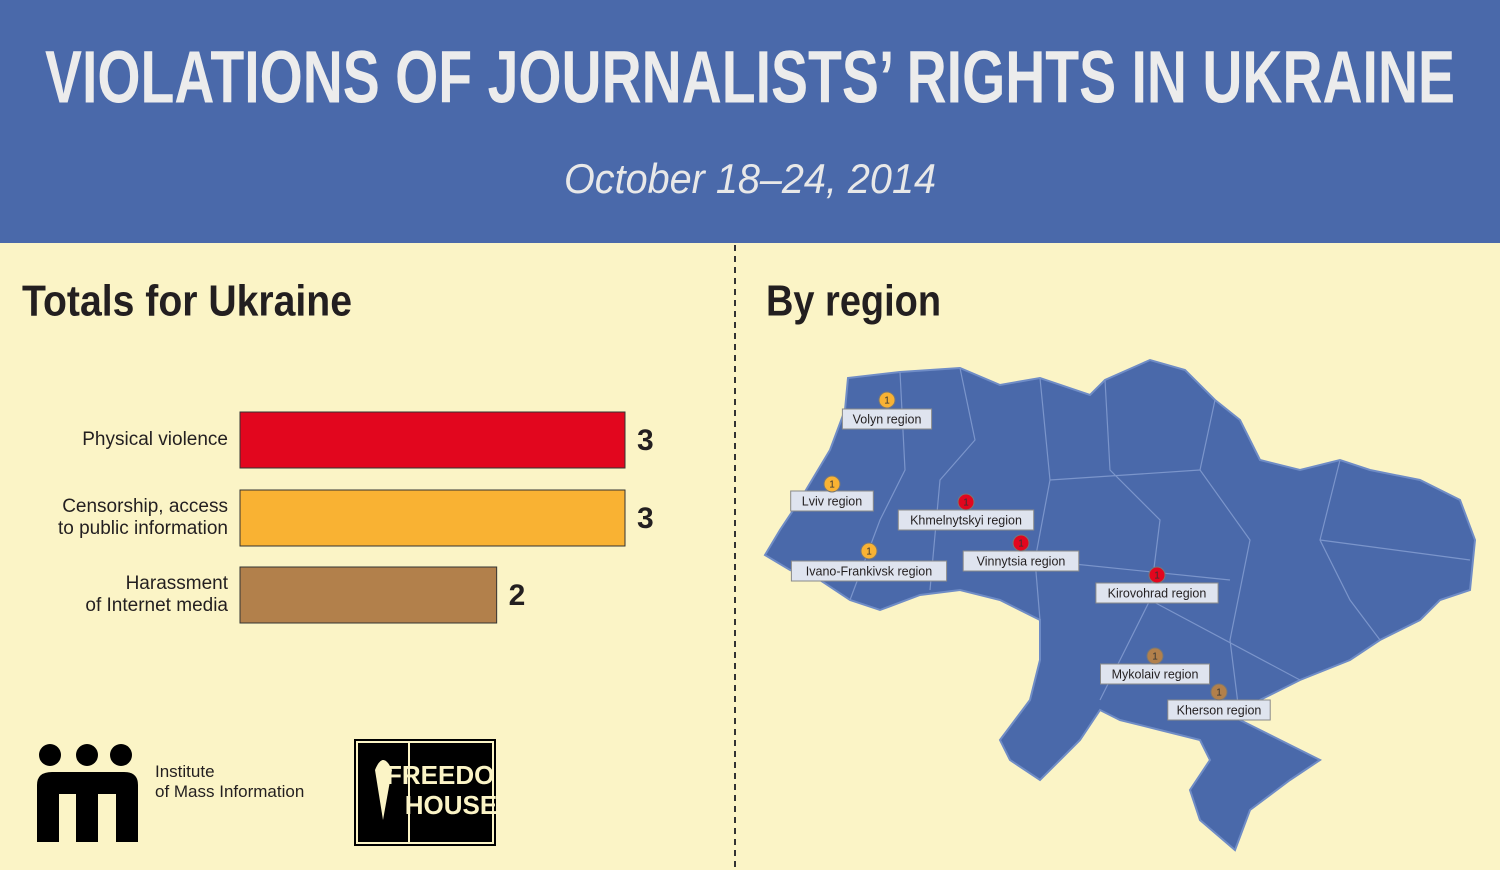 Image resolution: width=1500 pixels, height=870 pixels. I want to click on freedom-house-logo: FREEDOM HOUSE, so click(435, 792).